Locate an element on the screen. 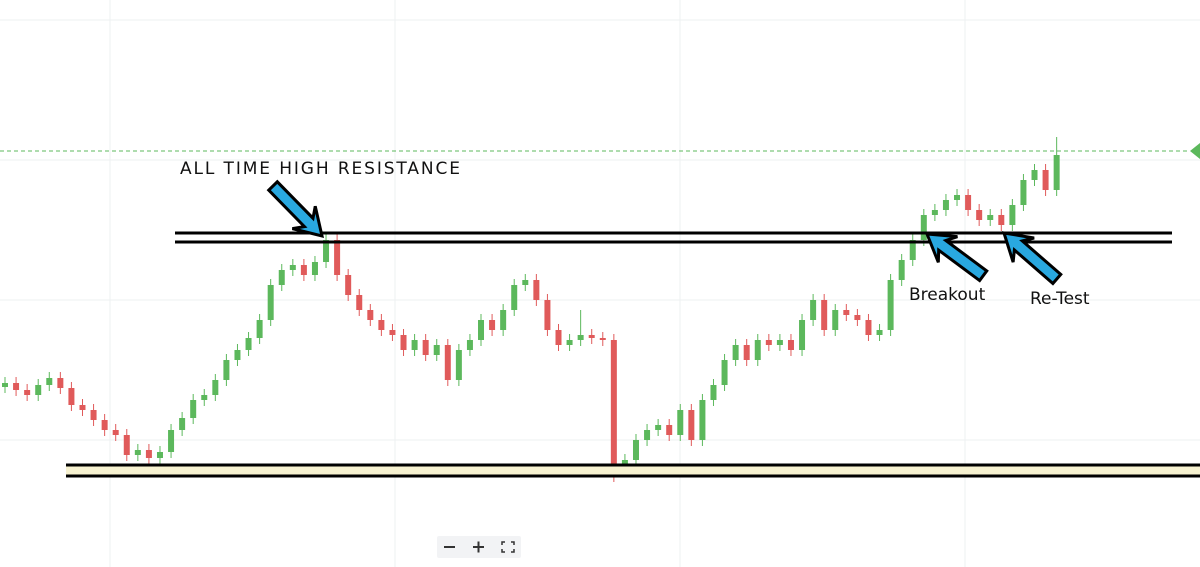 The width and height of the screenshot is (1200, 567). arrows is located at coordinates (664, 232).